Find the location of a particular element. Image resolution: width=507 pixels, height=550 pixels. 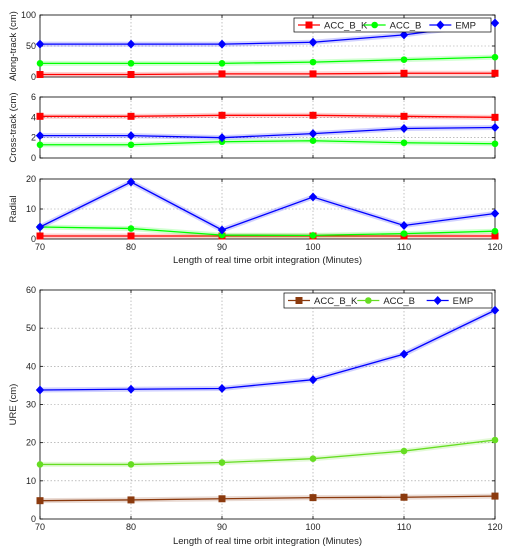

x-tick-label: 110 is located at coordinates (404, 247).